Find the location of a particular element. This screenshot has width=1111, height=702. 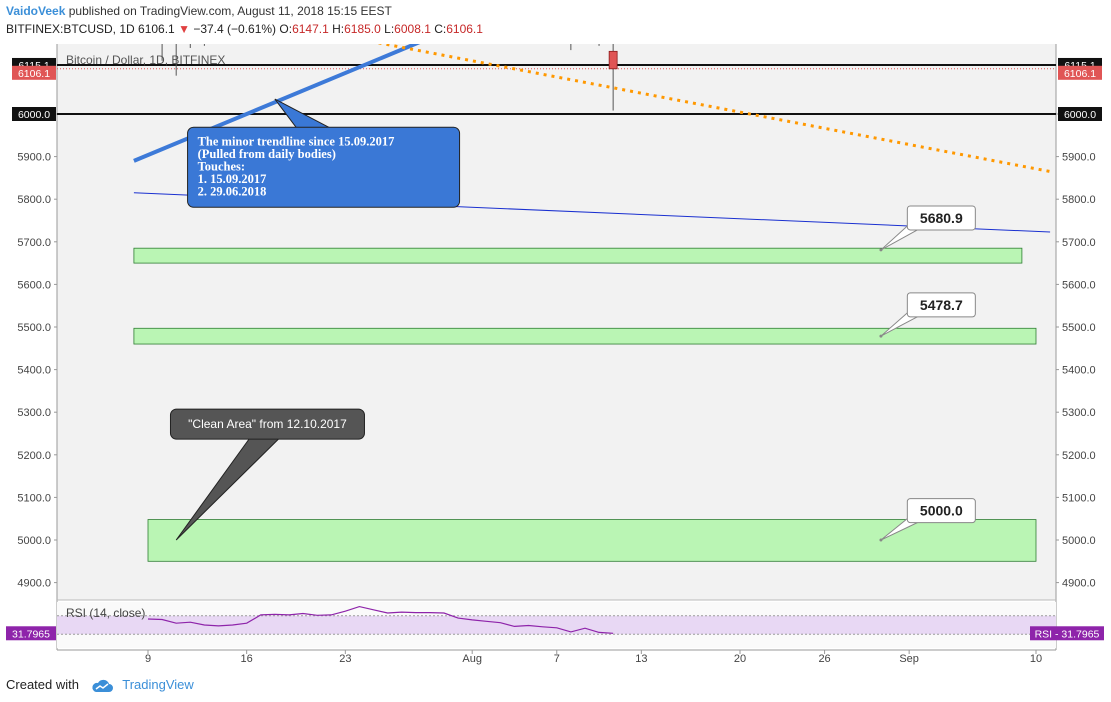

y-tick-label-right: 5300.0 is located at coordinates (1079, 413).